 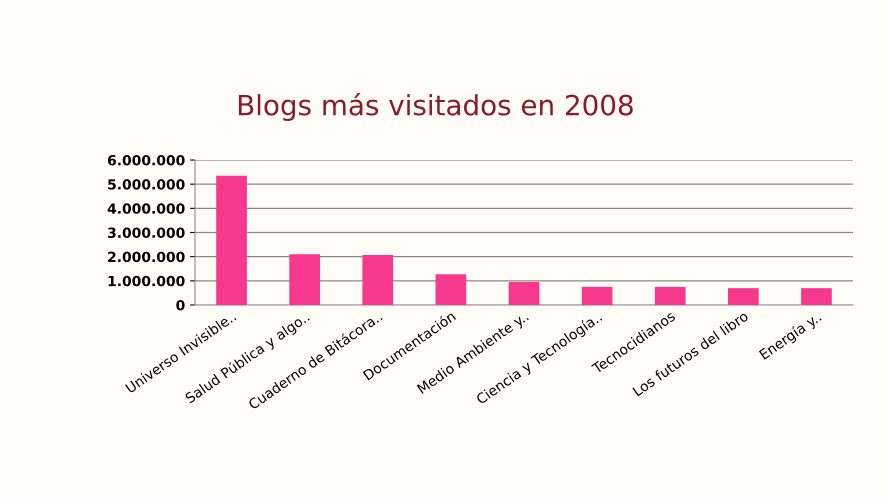 I want to click on y-tick-label: 0, so click(x=180, y=305).